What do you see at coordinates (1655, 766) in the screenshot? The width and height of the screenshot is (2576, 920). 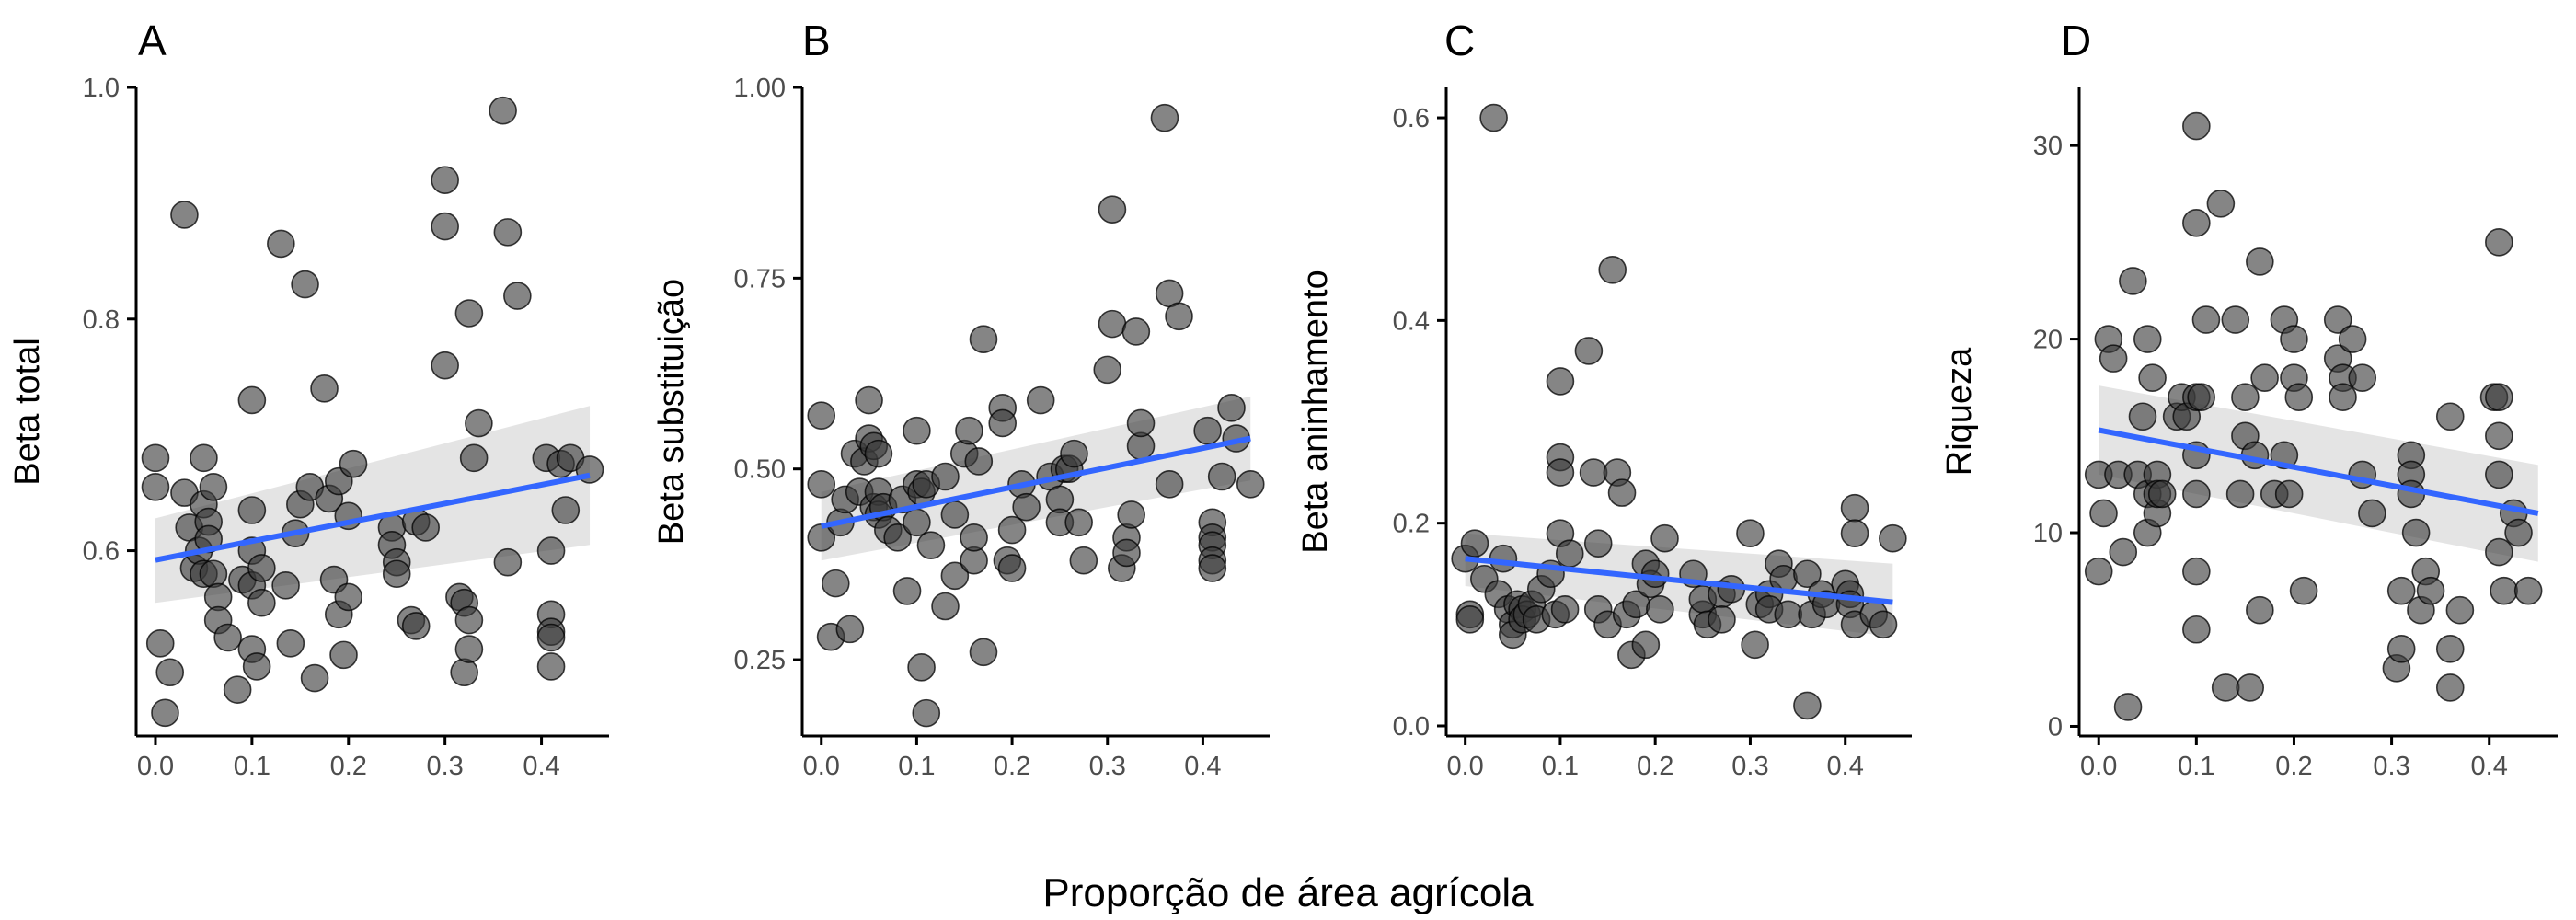 I see `x-tick-label-c: 0.2` at bounding box center [1655, 766].